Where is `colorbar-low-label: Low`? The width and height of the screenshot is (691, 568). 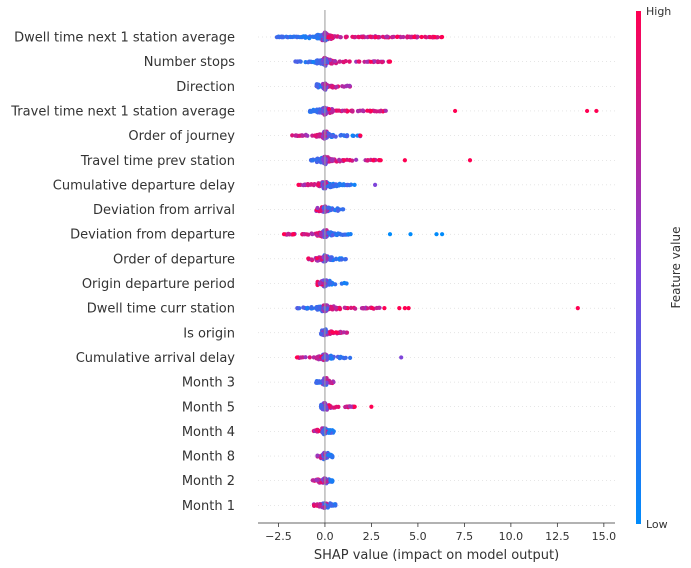 colorbar-low-label: Low is located at coordinates (657, 524).